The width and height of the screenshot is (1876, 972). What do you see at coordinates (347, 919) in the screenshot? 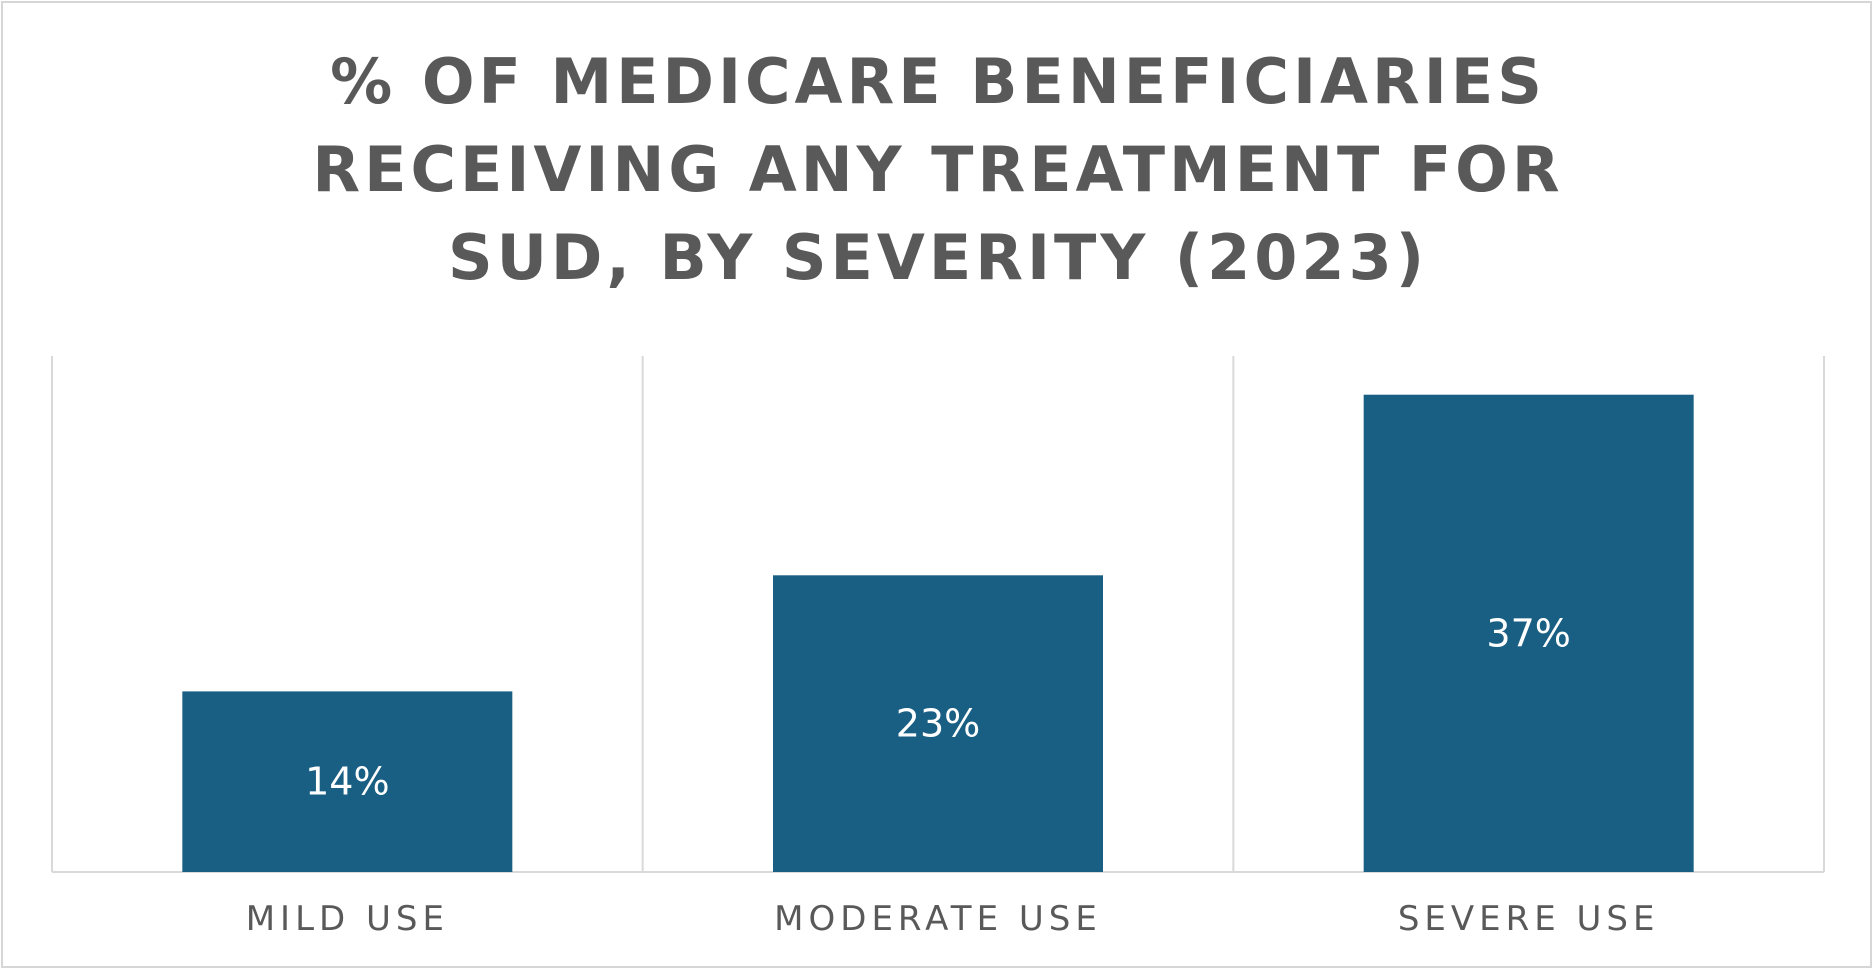
I see `x-tick-label-1: MILD USE` at bounding box center [347, 919].